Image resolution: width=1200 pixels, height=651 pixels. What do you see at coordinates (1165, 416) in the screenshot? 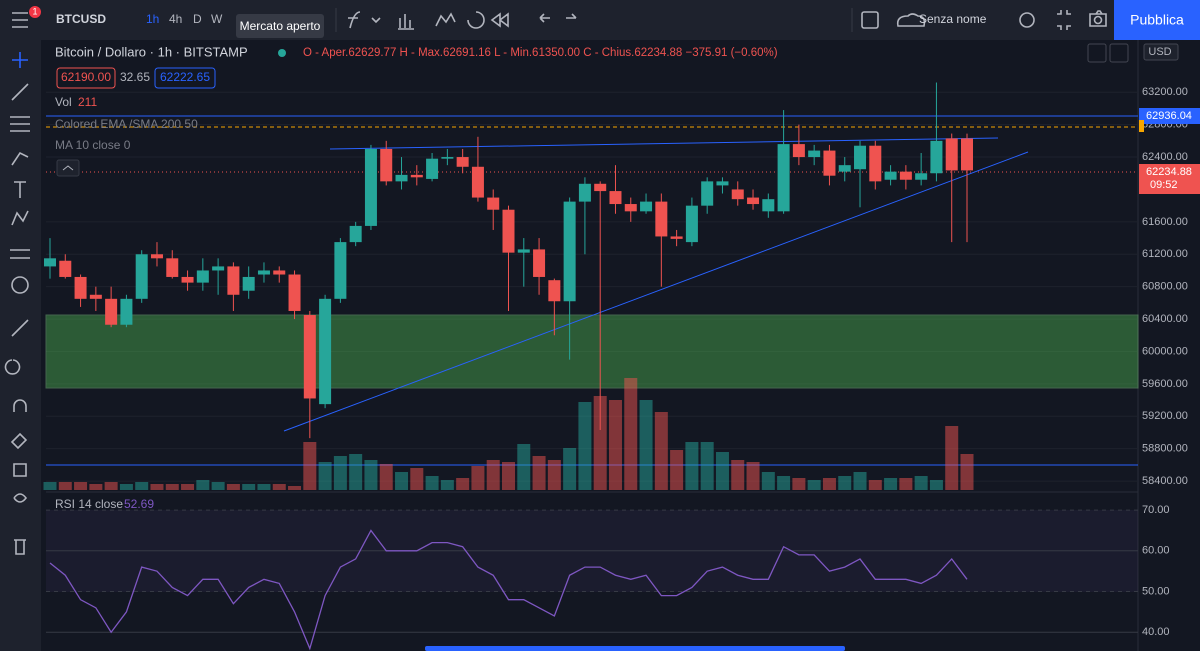
I see `y-tick-label: 59200.00` at bounding box center [1165, 416].